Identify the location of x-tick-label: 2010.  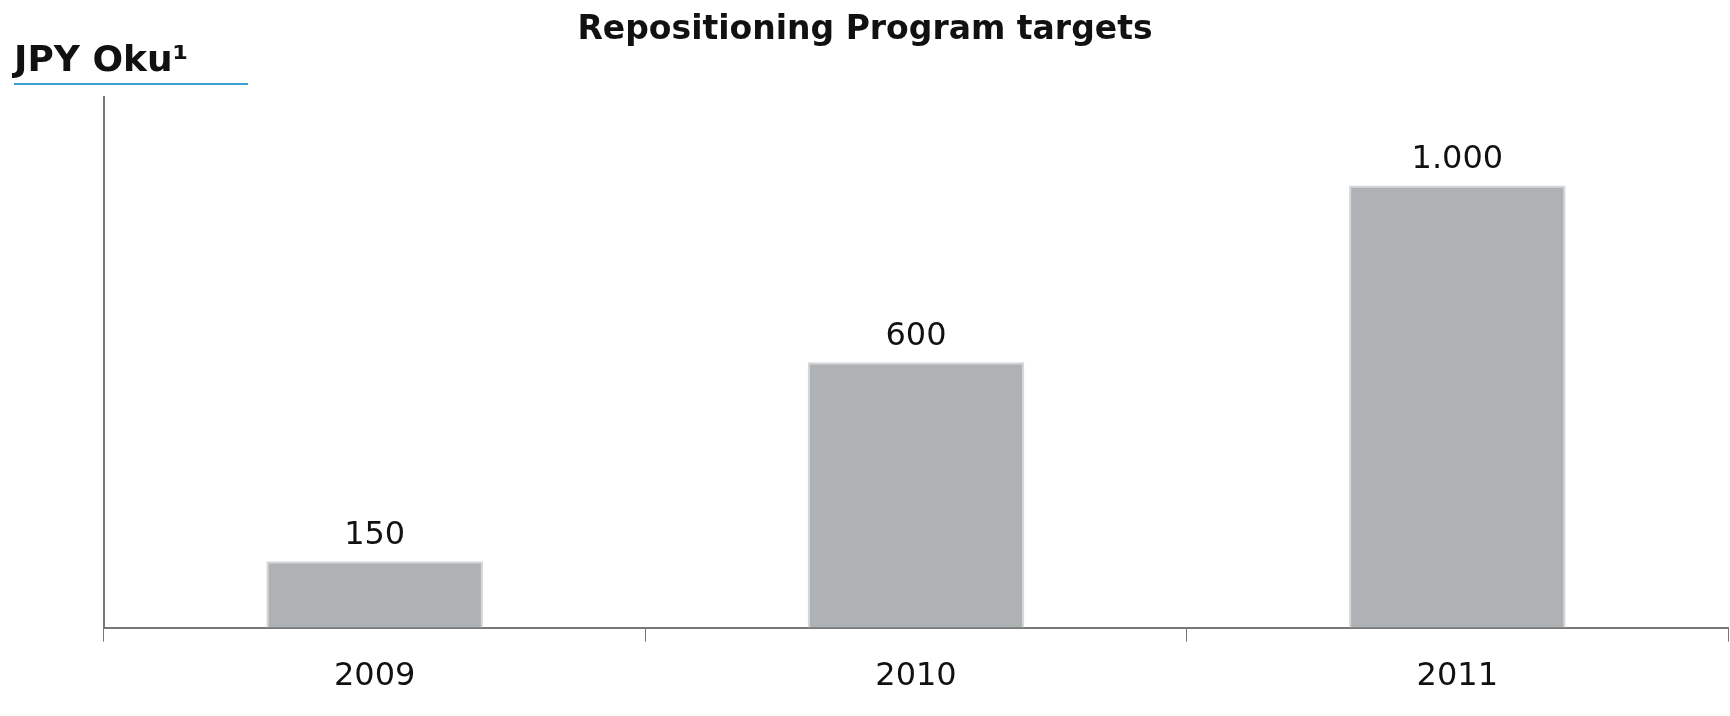
(916, 674).